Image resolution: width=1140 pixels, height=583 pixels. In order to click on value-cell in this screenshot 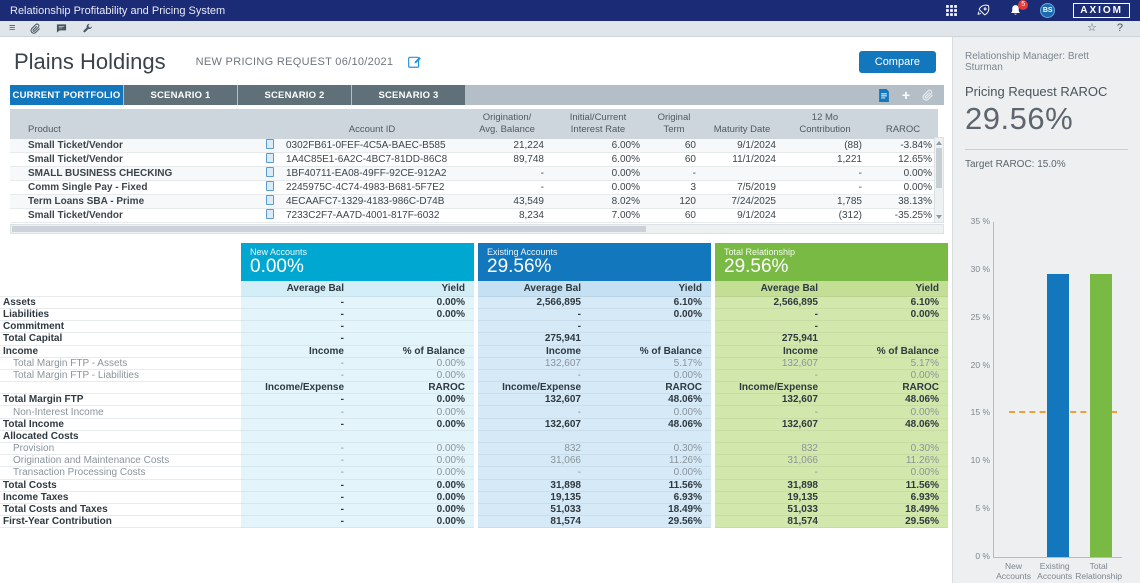, I will do `click(534, 436)`.